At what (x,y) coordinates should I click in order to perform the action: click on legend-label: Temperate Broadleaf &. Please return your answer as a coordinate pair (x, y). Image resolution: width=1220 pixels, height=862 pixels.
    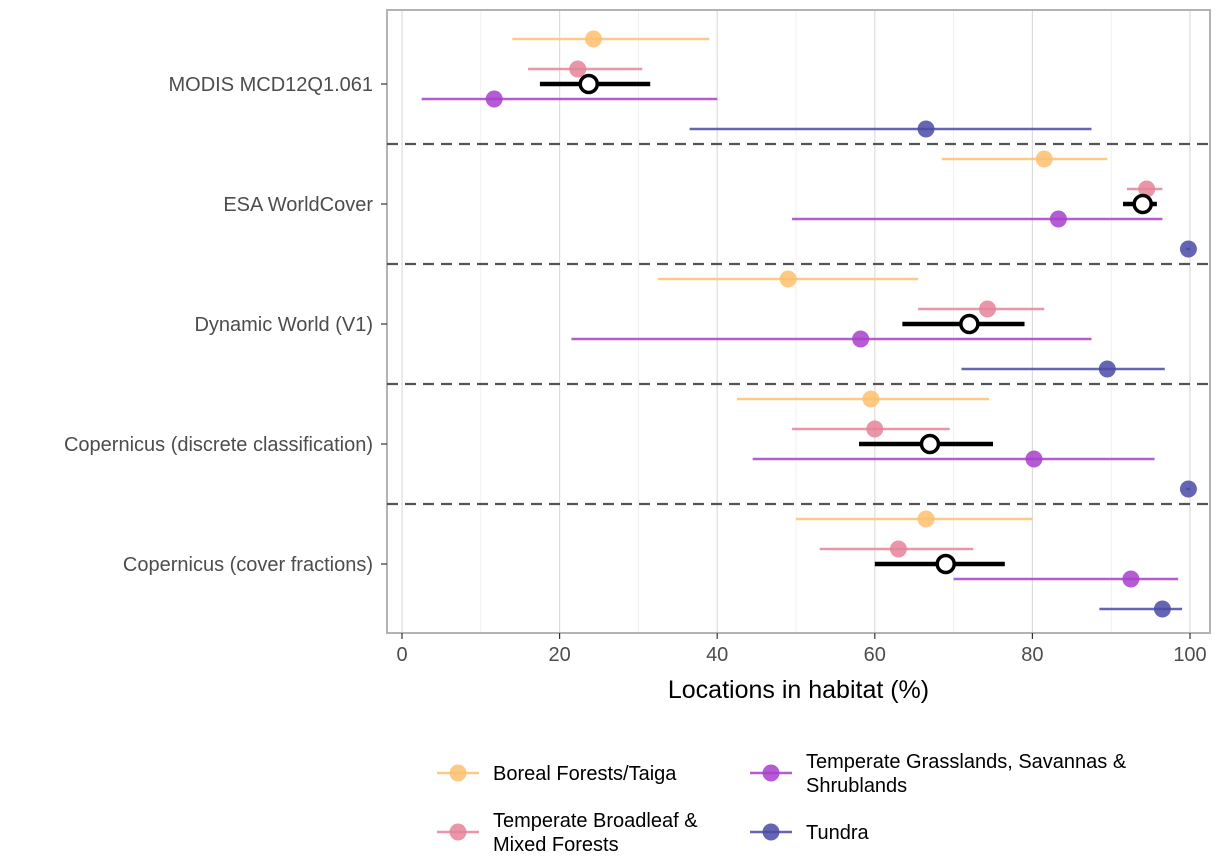
    Looking at the image, I should click on (595, 821).